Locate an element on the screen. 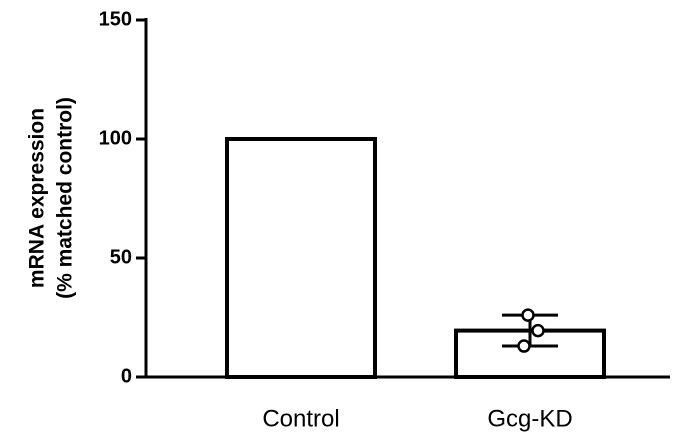 Image resolution: width=675 pixels, height=440 pixels. y-tick-label: 100 is located at coordinates (115, 138).